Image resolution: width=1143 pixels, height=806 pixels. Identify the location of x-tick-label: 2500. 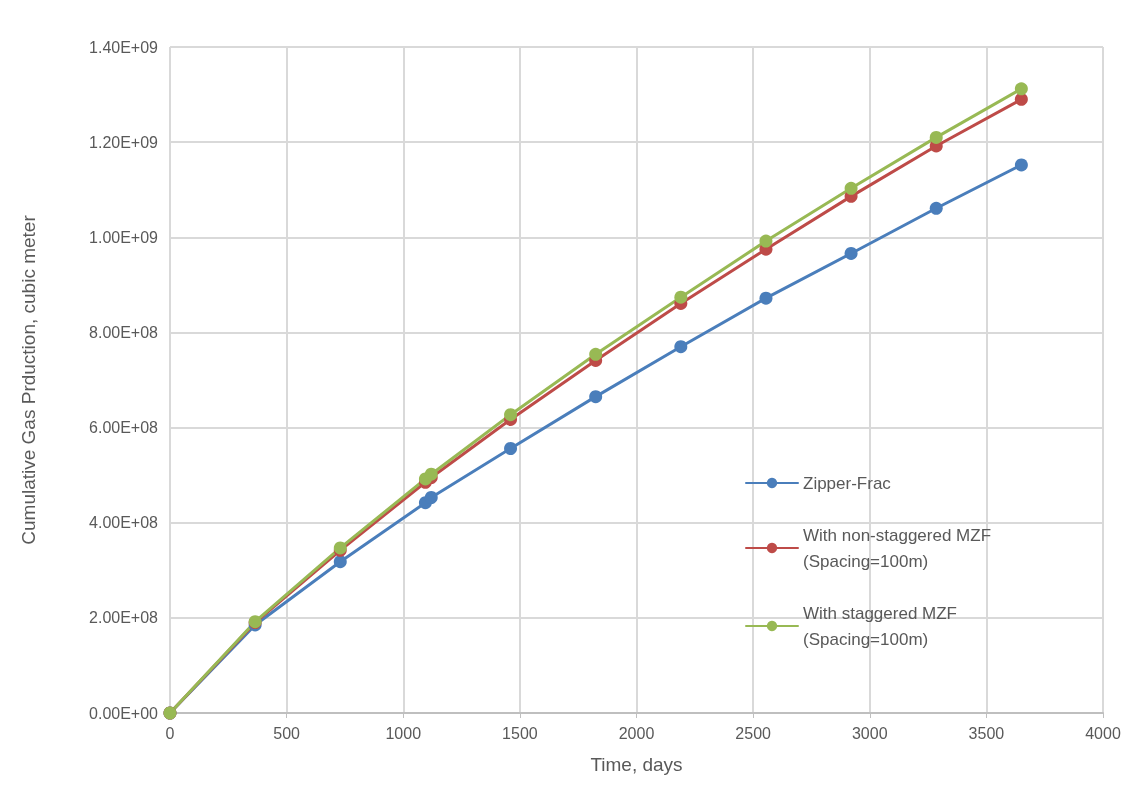
(753, 733).